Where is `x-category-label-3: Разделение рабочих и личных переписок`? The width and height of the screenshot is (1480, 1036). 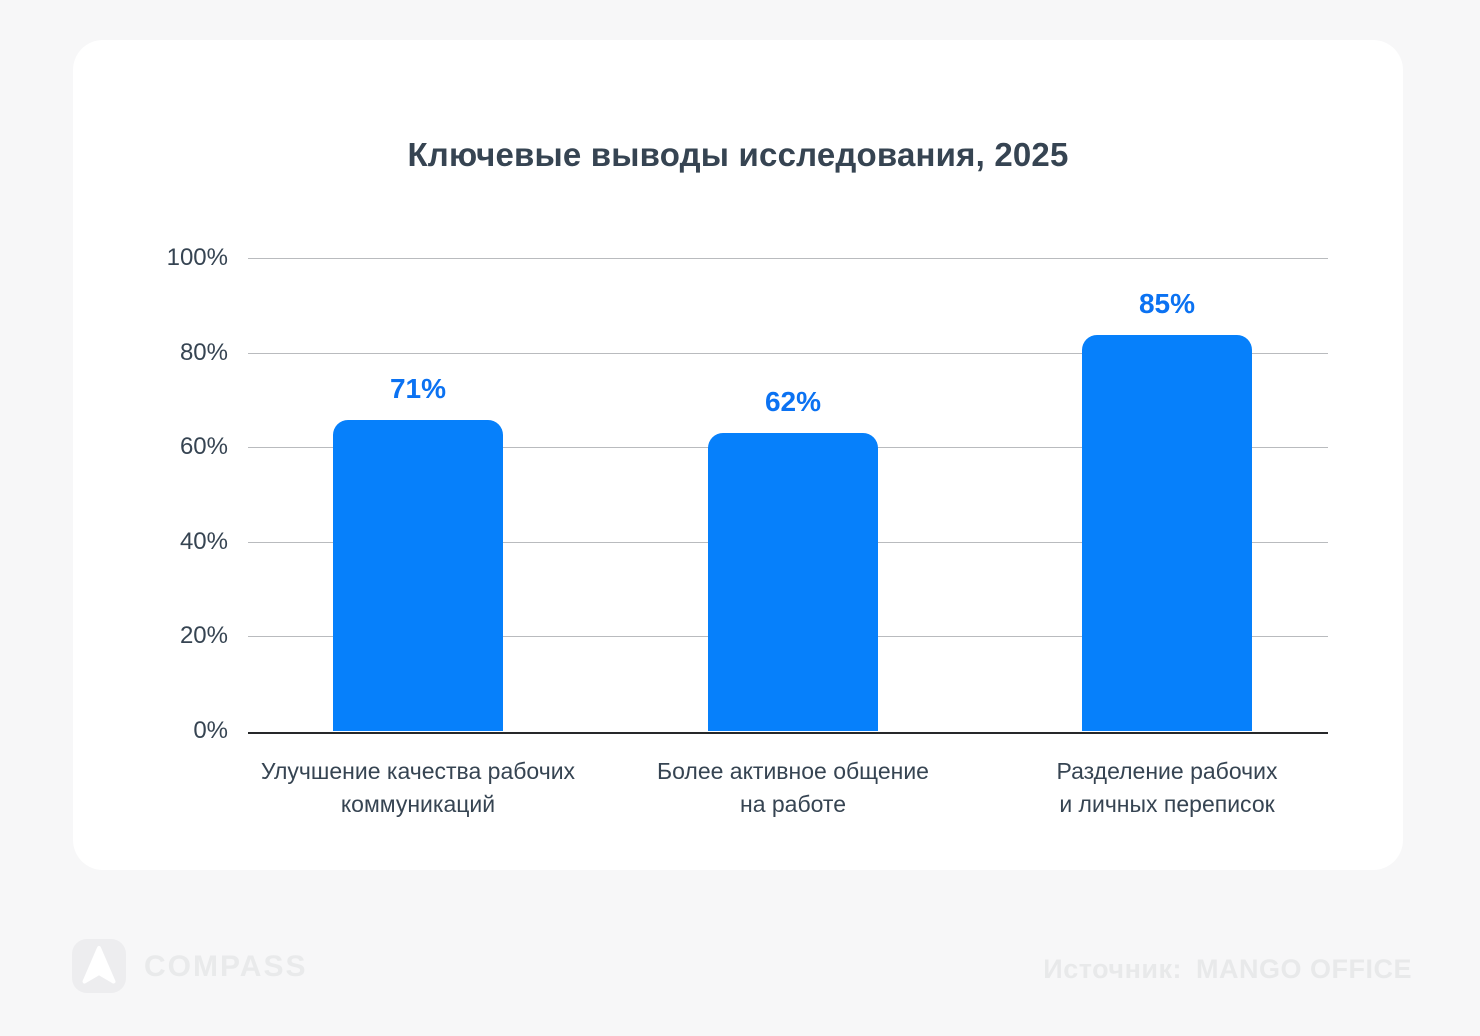
x-category-label-3: Разделение рабочих и личных переписок is located at coordinates (1167, 787).